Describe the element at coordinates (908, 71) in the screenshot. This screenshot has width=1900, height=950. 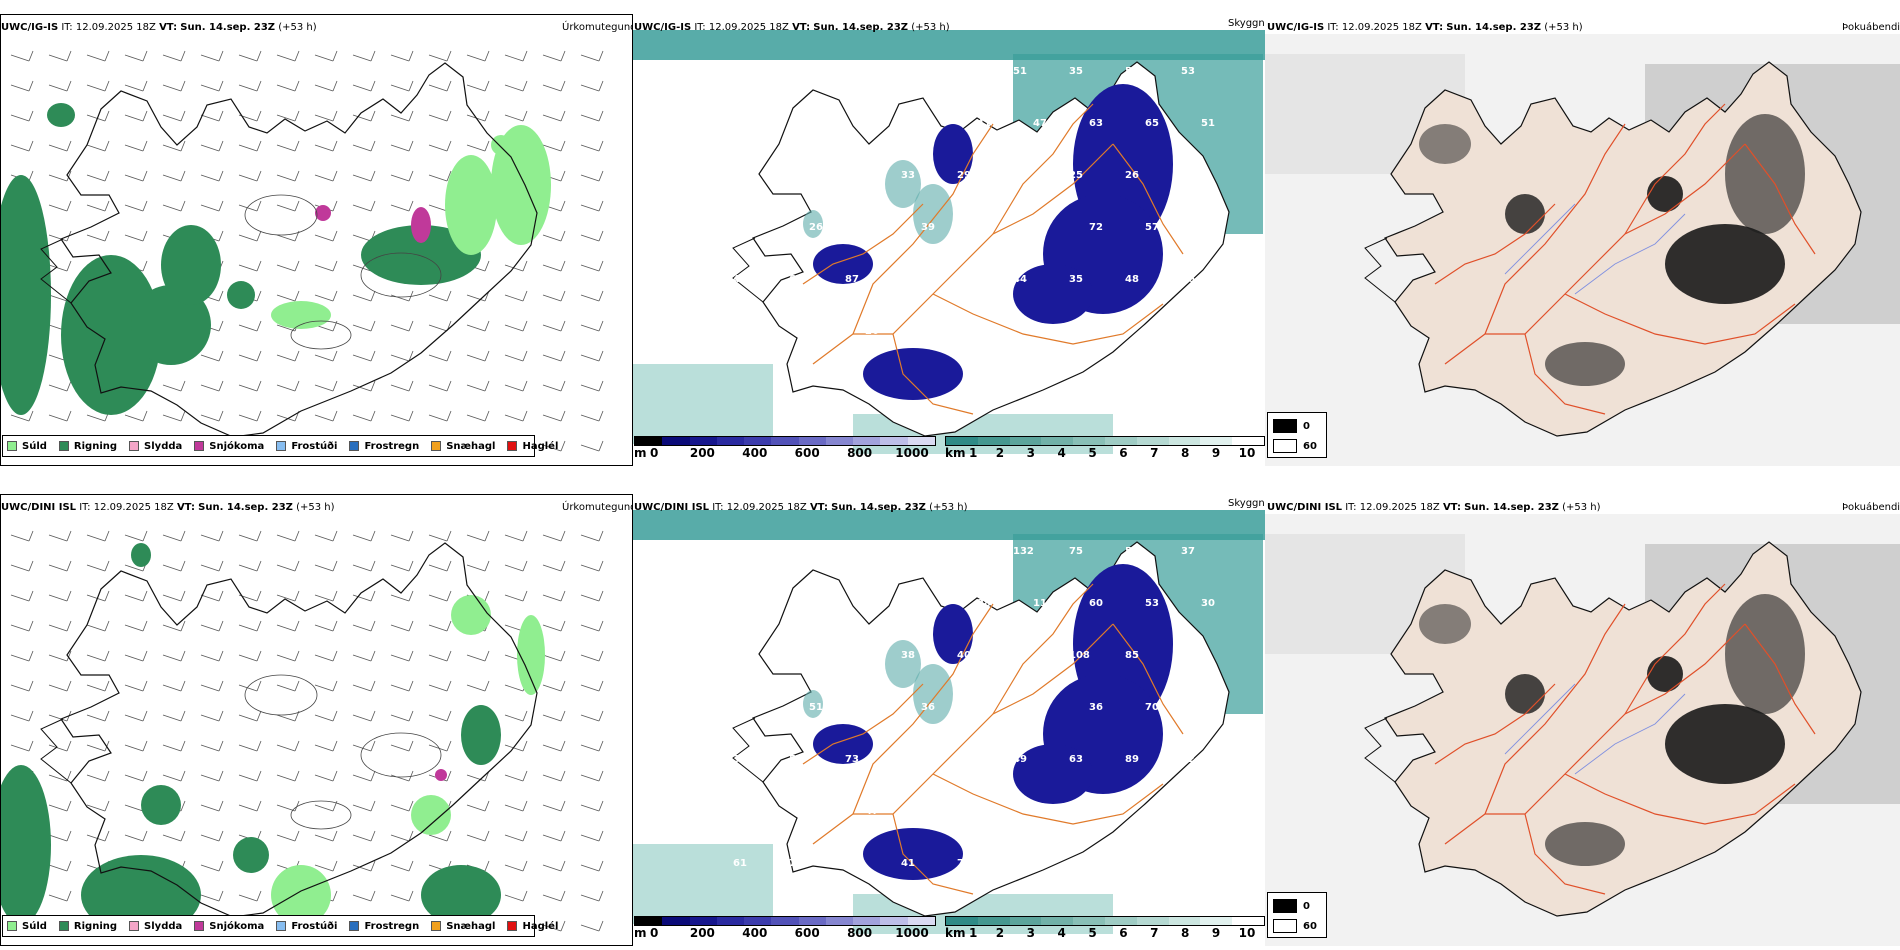
I see `ceiling-label: 81` at that location.